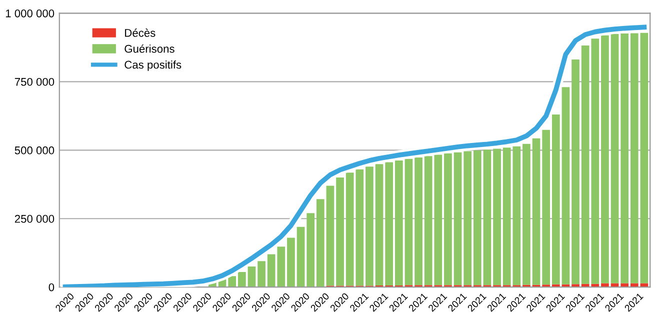 The width and height of the screenshot is (660, 330). What do you see at coordinates (149, 48) in the screenshot?
I see `legend-label: Guérisons` at bounding box center [149, 48].